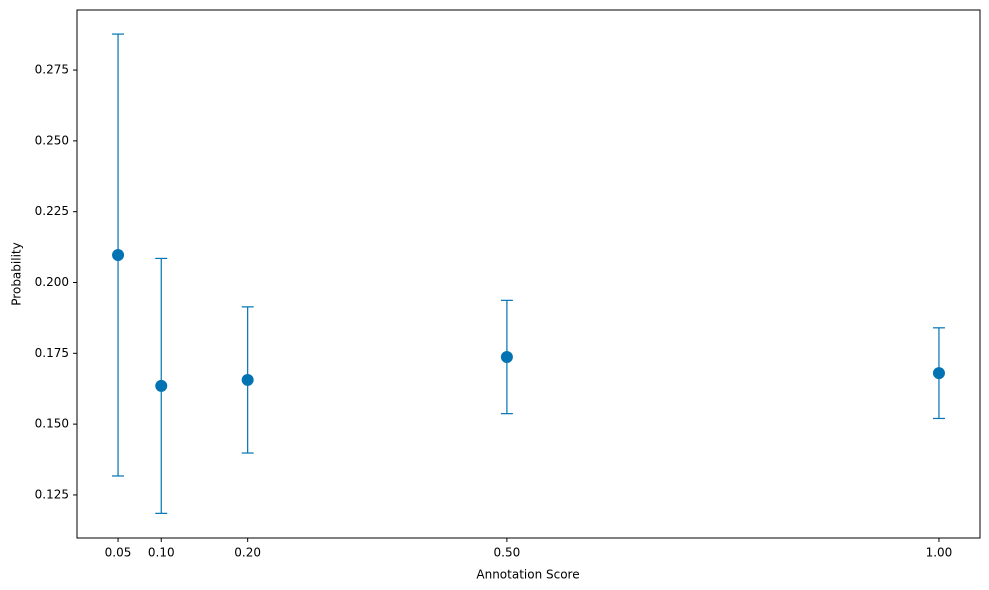 This screenshot has height=590, width=989. What do you see at coordinates (52, 424) in the screenshot?
I see `y-tick-label: 0.150` at bounding box center [52, 424].